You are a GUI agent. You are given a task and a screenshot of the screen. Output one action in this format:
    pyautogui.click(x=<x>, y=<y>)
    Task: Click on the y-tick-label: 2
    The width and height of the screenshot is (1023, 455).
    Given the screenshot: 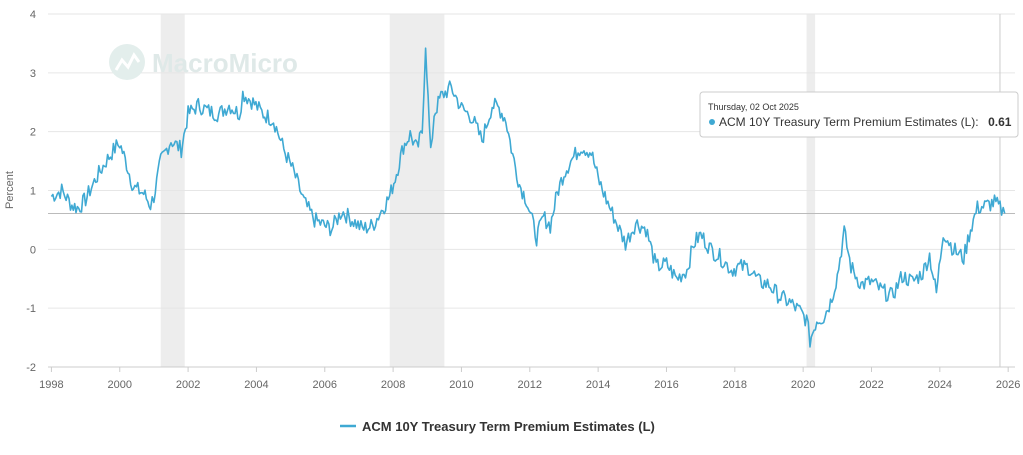 What is the action you would take?
    pyautogui.click(x=33, y=133)
    